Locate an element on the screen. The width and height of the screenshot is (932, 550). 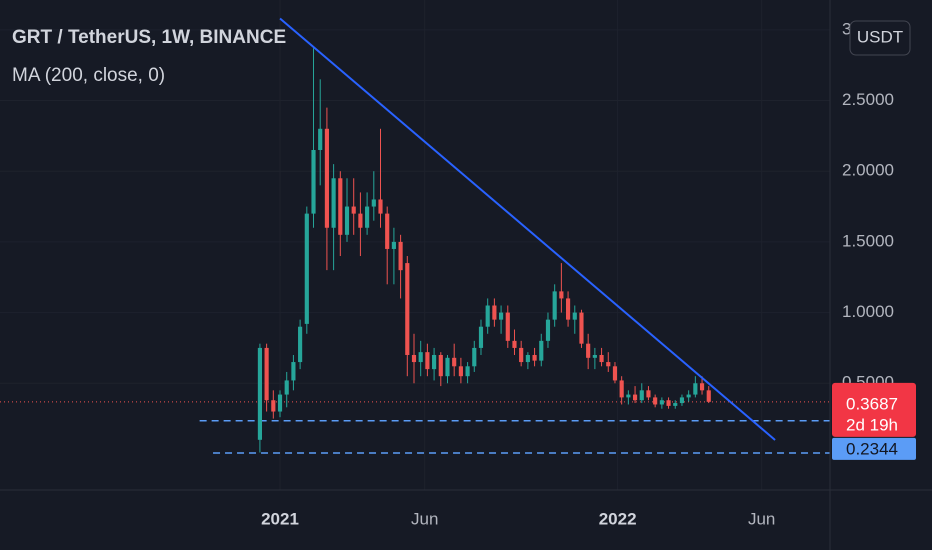
level-price-label: 0.2344 is located at coordinates (872, 448).